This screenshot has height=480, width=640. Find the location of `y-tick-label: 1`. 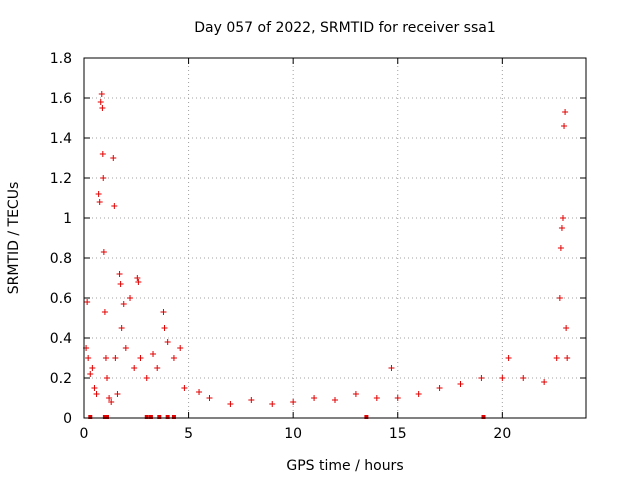

y-tick-label: 1 is located at coordinates (67, 219).